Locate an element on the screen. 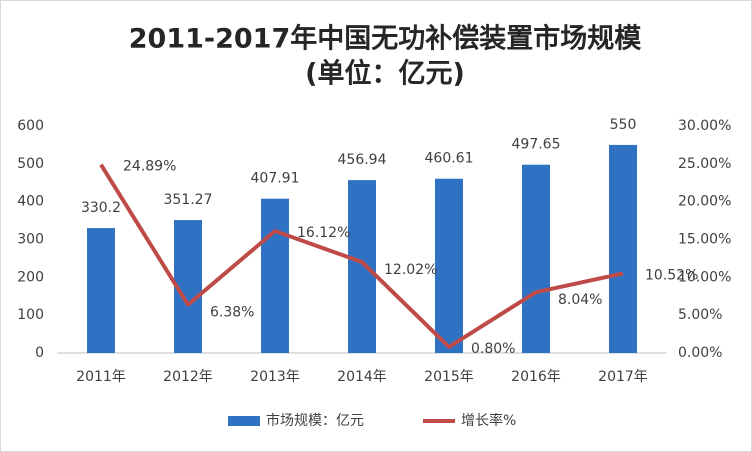  x-tick-label: 2016年 is located at coordinates (536, 377).